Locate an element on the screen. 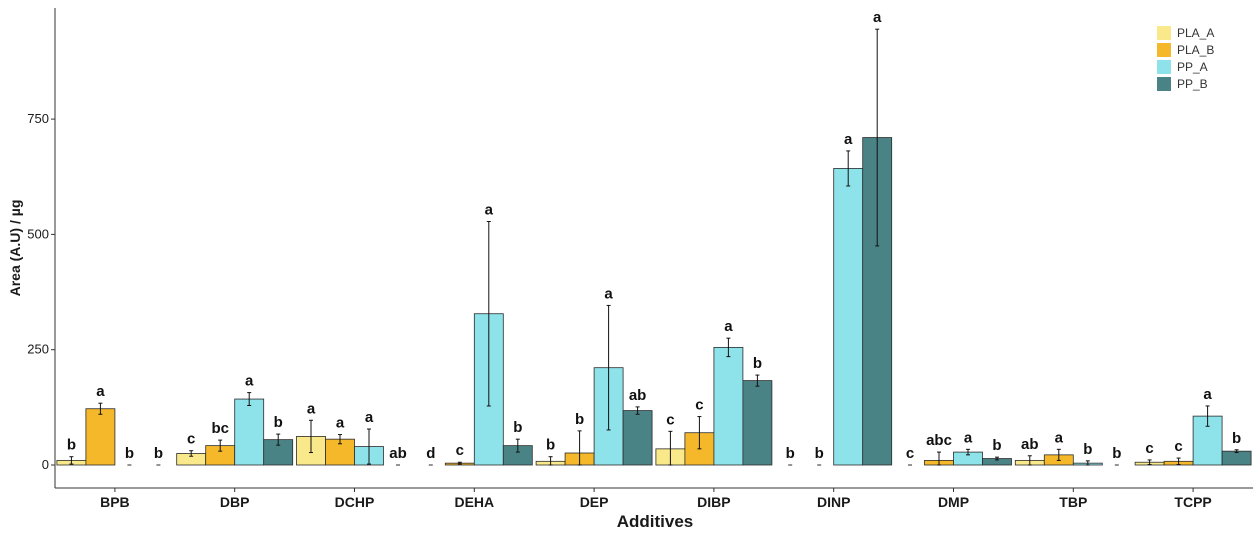 The width and height of the screenshot is (1258, 536). sig-letter-tbp-pla-a: ab is located at coordinates (1030, 444).